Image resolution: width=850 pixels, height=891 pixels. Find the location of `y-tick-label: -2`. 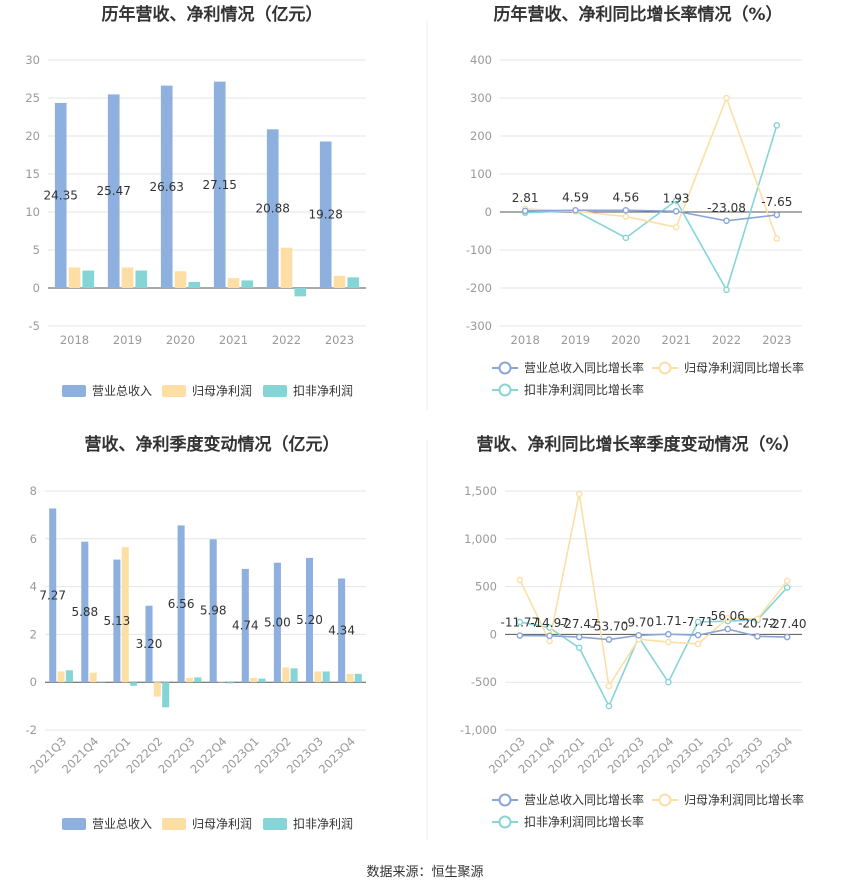

y-tick-label: -2 is located at coordinates (31, 730).